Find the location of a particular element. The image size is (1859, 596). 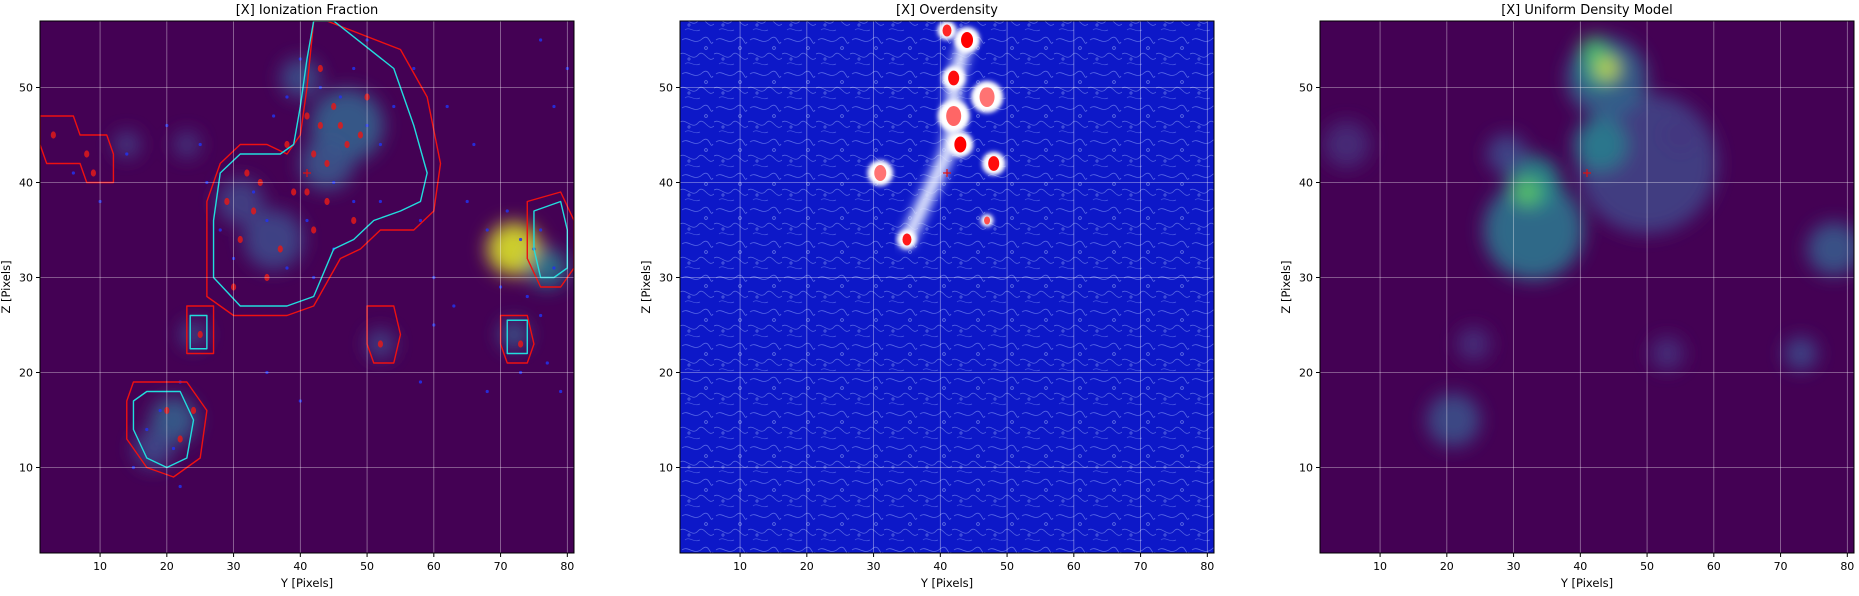

x-tick-label: 80 is located at coordinates (1847, 566).